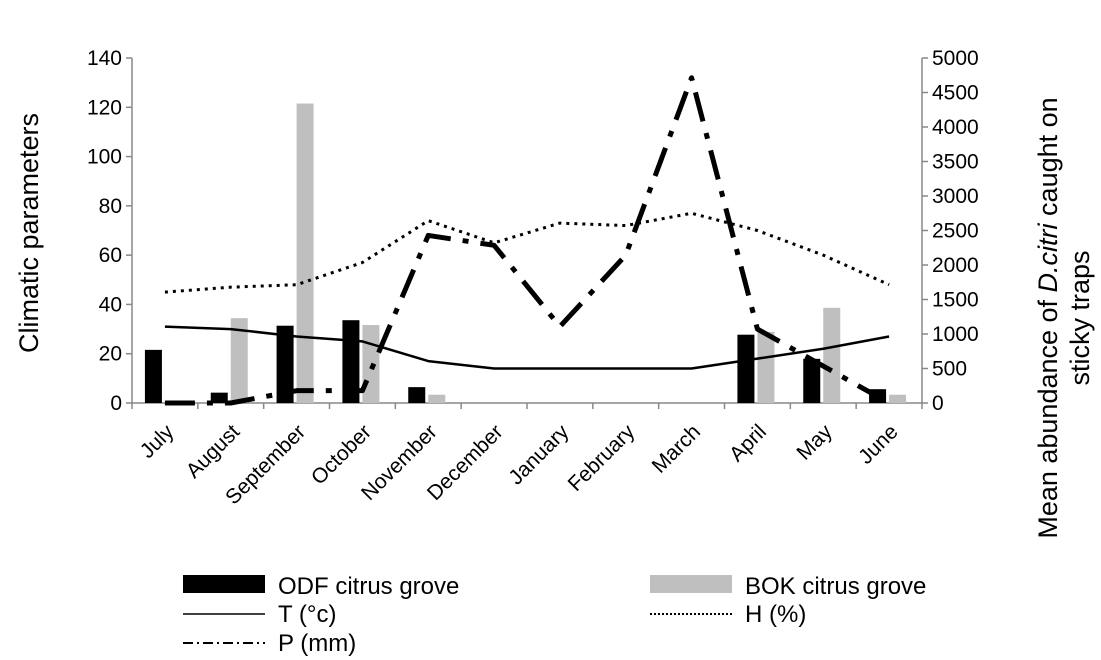 This screenshot has width=1101, height=660. What do you see at coordinates (527, 347) in the screenshot?
I see `line-temperature` at bounding box center [527, 347].